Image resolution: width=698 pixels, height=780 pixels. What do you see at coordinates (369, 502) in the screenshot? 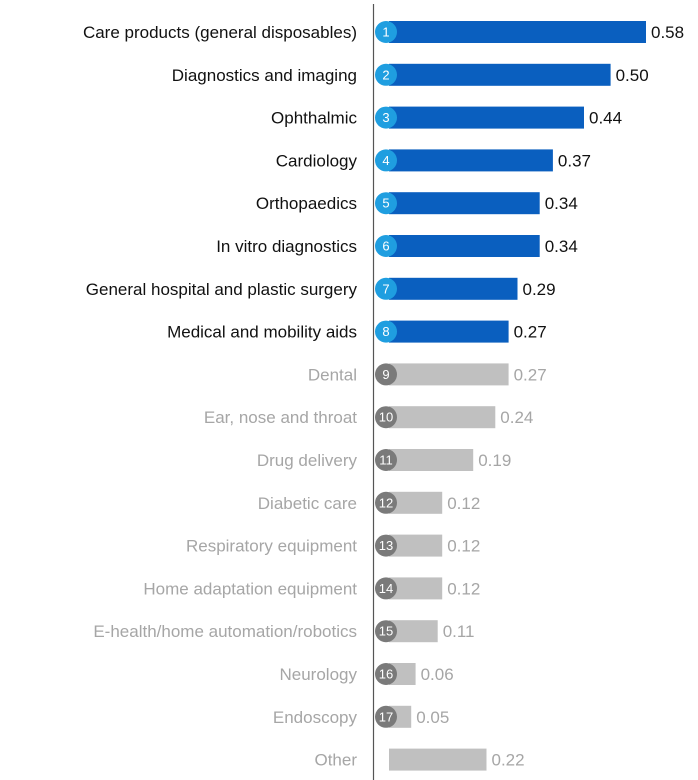
I see `bar-row: Diabetic care 0.12 12` at bounding box center [369, 502].